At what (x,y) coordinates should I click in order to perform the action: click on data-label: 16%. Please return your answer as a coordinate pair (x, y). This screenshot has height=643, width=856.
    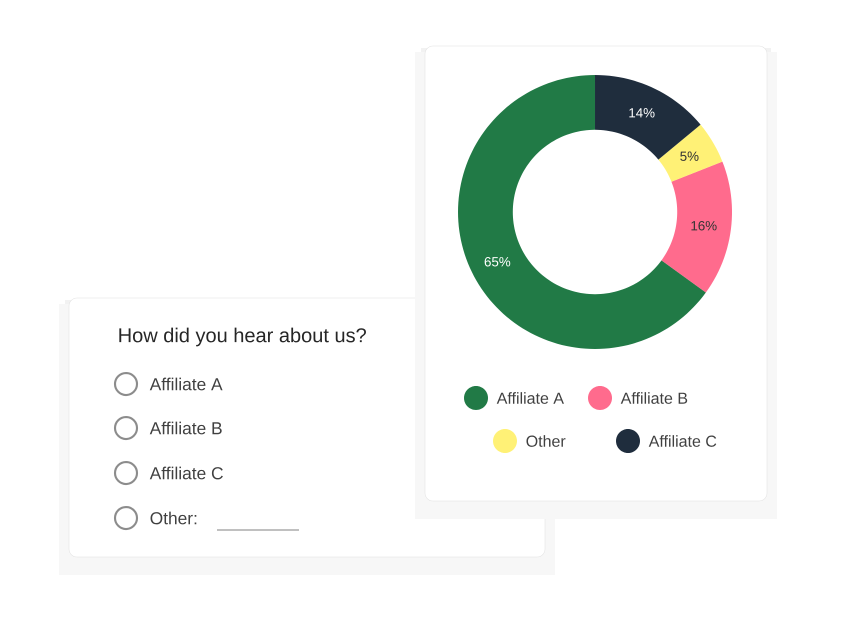
    Looking at the image, I should click on (704, 225).